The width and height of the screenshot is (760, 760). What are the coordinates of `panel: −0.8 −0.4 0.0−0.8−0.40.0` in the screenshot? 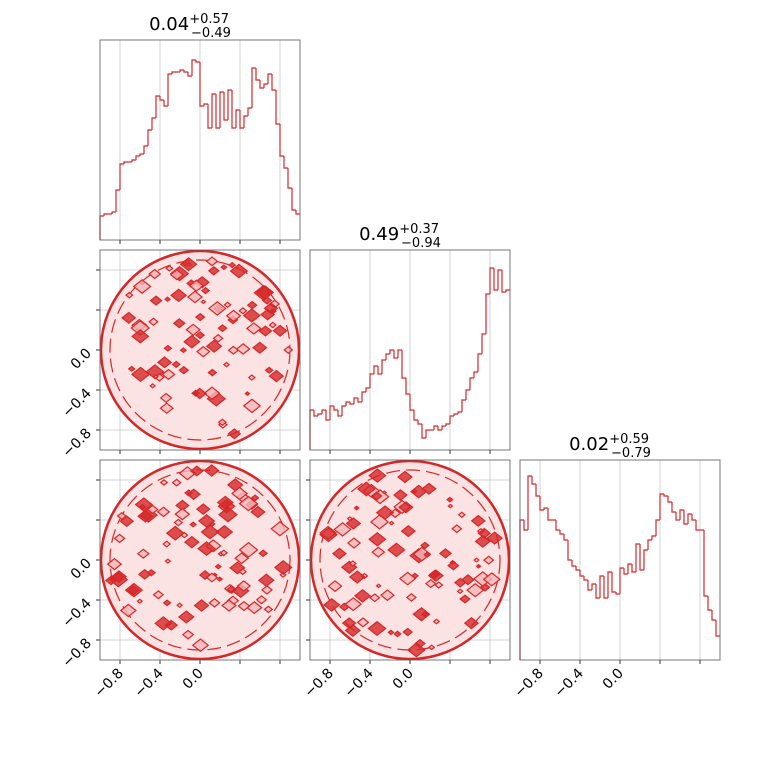 It's located at (180, 580).